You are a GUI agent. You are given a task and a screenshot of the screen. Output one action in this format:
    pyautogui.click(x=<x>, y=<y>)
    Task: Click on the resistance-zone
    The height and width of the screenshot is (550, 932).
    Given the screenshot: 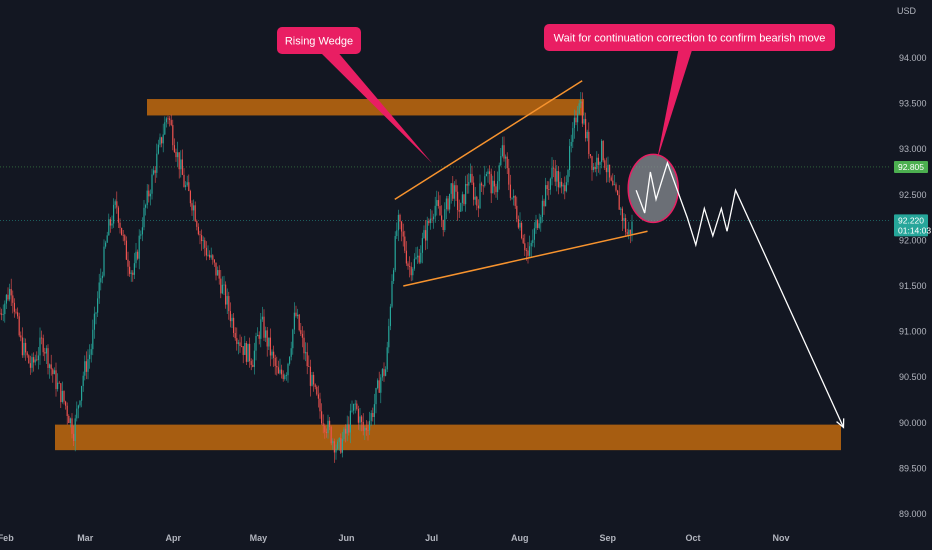 What is the action you would take?
    pyautogui.click(x=365, y=107)
    